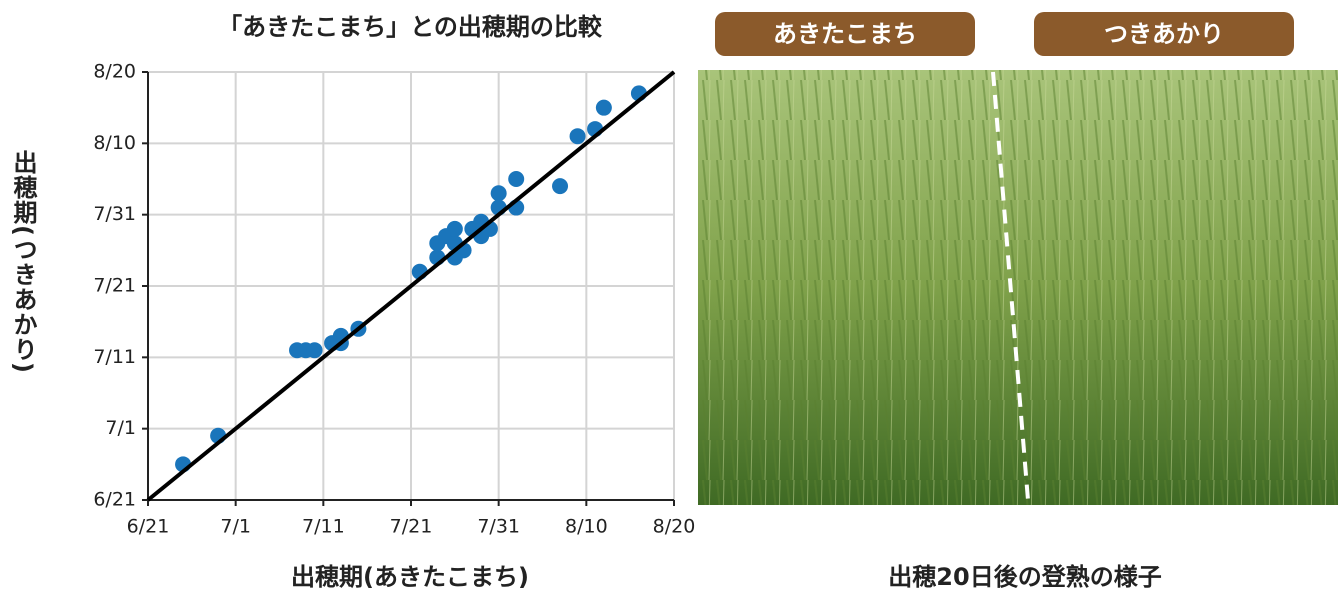 The image size is (1343, 596). What do you see at coordinates (586, 527) in the screenshot?
I see `x-tick-label: 8/10` at bounding box center [586, 527].